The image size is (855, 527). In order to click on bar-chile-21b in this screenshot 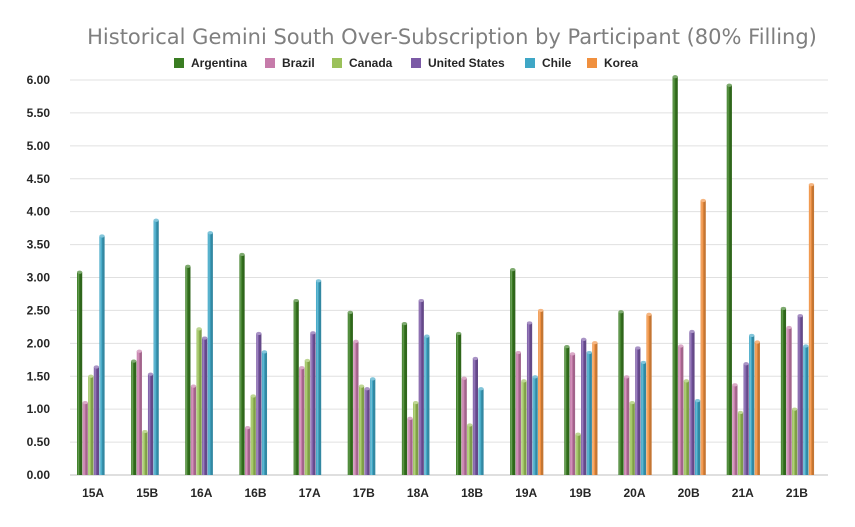, I will do `click(806, 409)`.